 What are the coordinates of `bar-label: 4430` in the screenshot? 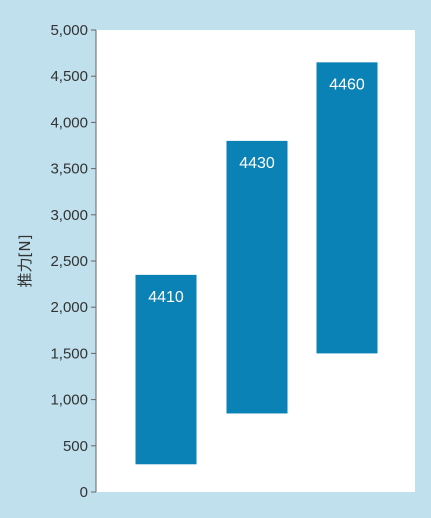 It's located at (257, 163).